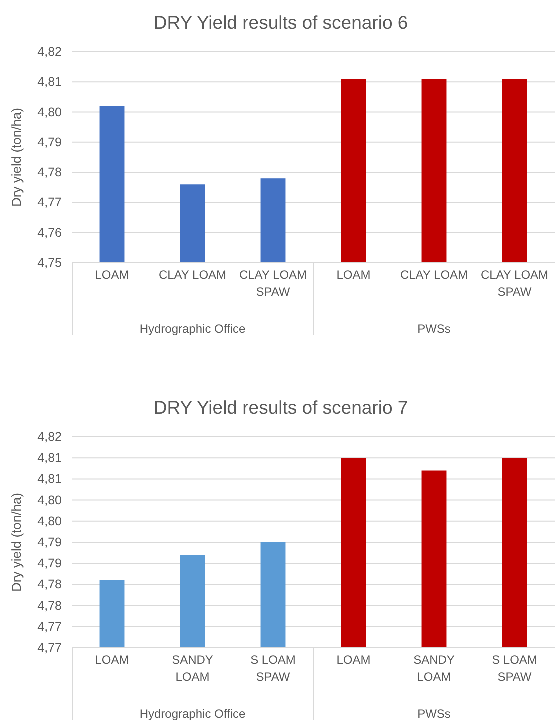  I want to click on y-tick-label: 4,76, so click(50, 233).